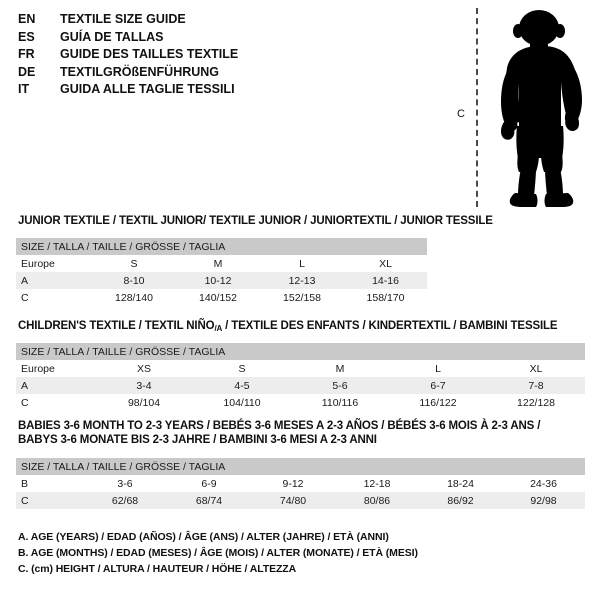  Describe the element at coordinates (209, 500) in the screenshot. I see `table-cell: 68/74` at that location.